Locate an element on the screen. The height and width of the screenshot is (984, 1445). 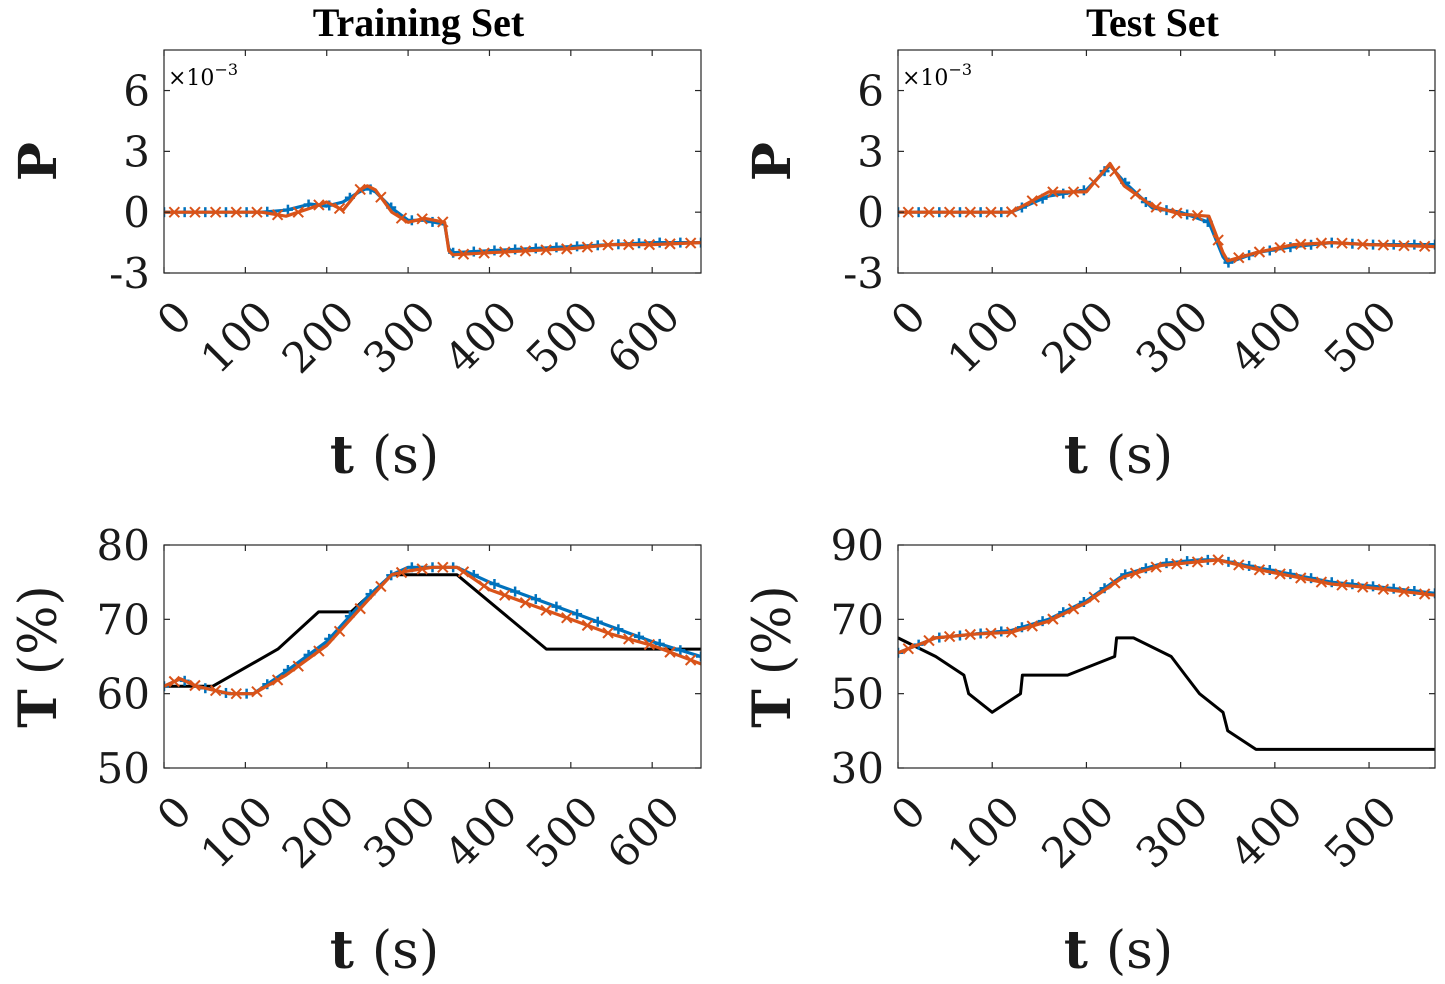
y-axis-label-var: T is located at coordinates (772, 708).